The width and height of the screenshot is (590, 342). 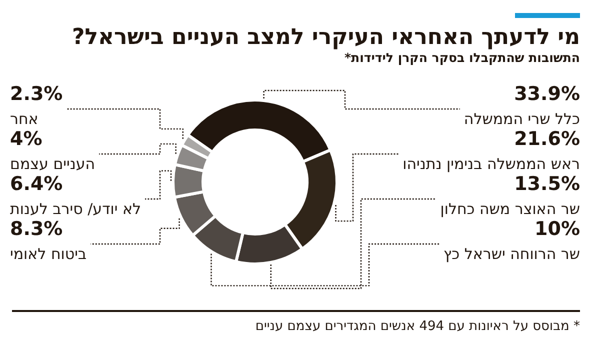 What do you see at coordinates (53, 164) in the screenshot?
I see `slice-label: העניים עצמם` at bounding box center [53, 164].